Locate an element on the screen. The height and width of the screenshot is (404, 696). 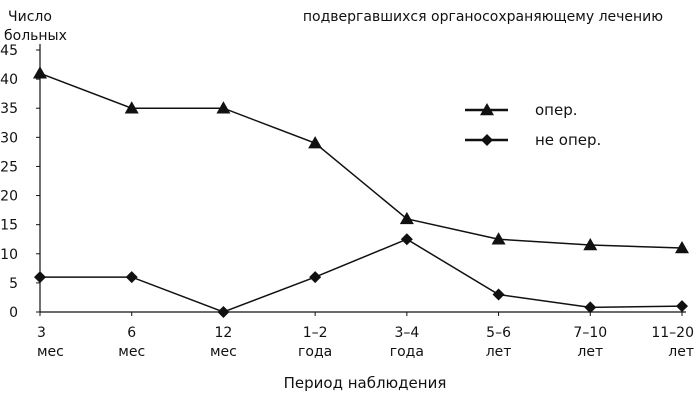
x-tick-label: 12 is located at coordinates (224, 333).